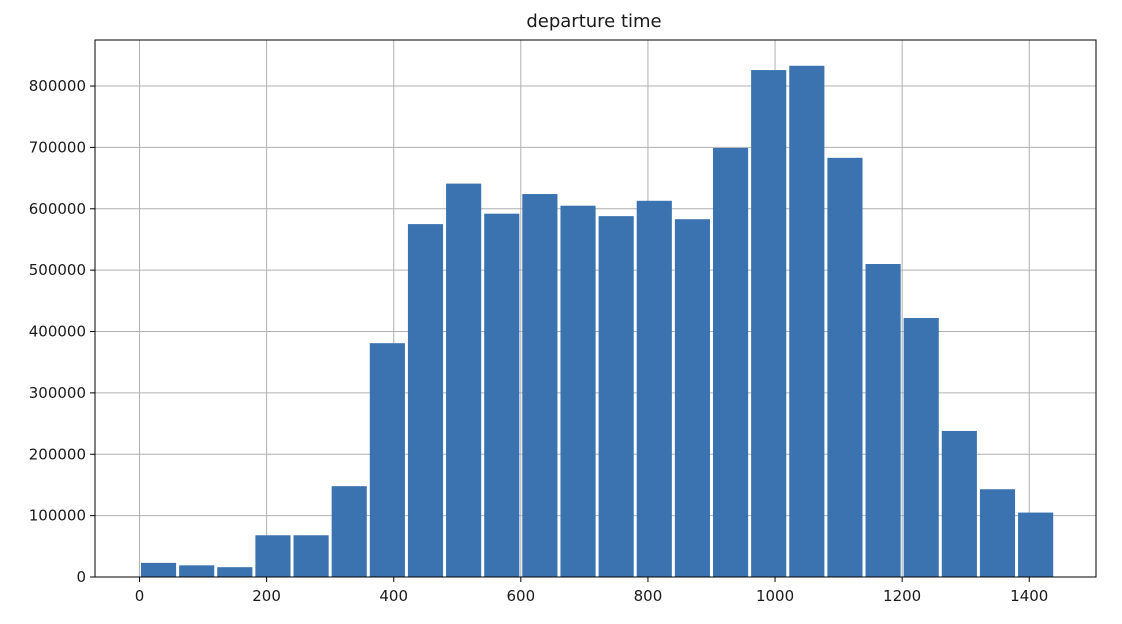 The width and height of the screenshot is (1122, 624). I want to click on x-tick-label: 1400, so click(1029, 596).